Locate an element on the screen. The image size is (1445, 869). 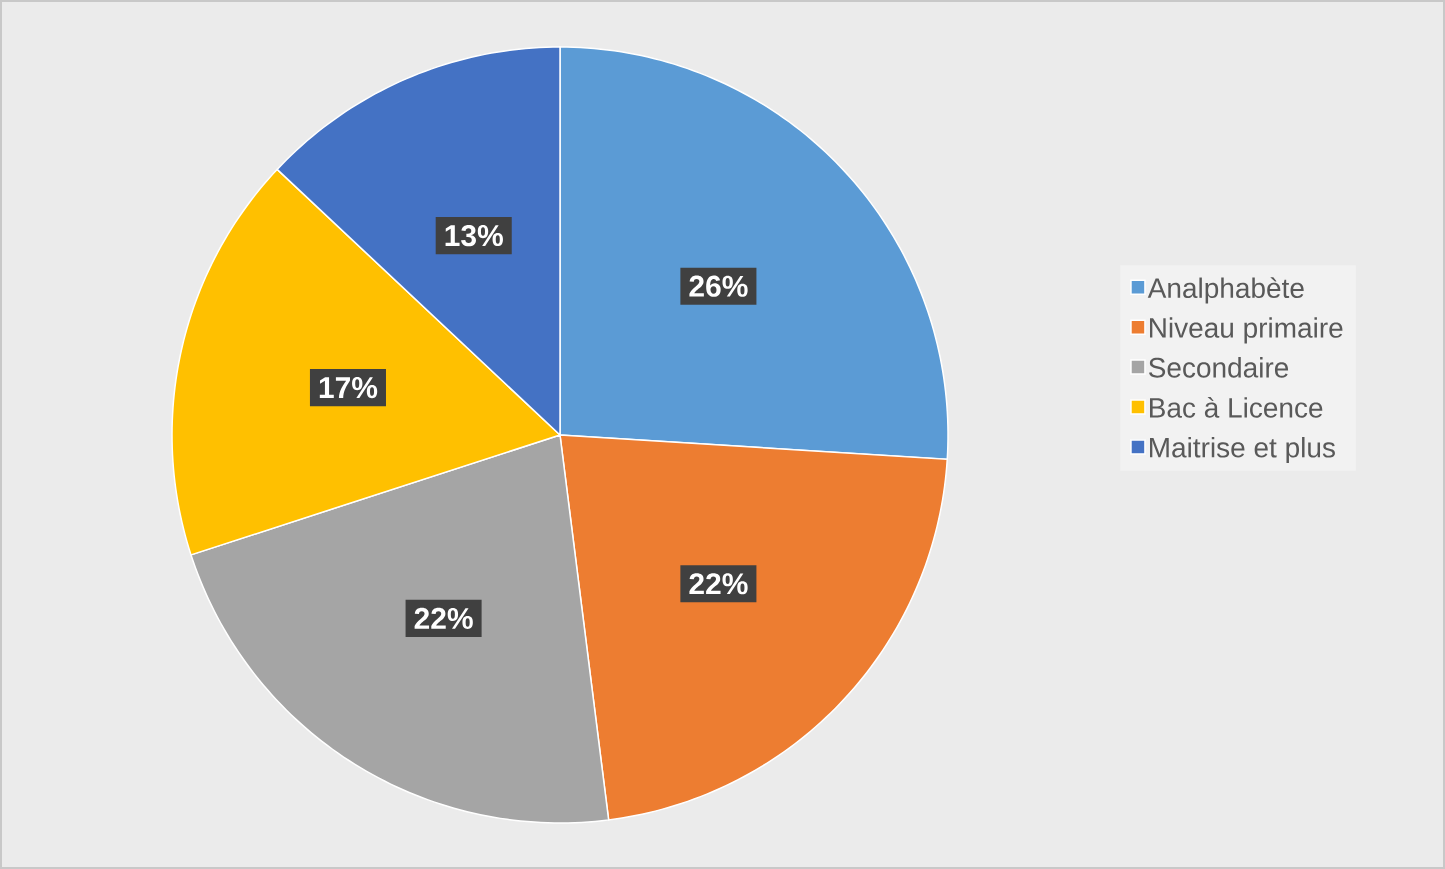
legend-label: Bac à Licence is located at coordinates (1236, 407).